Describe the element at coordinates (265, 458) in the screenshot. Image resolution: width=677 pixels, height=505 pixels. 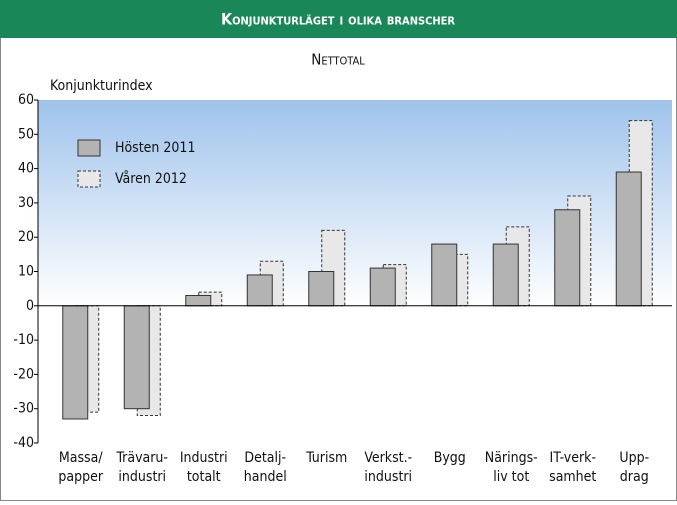
I see `x-tick-label: Detalj-` at that location.